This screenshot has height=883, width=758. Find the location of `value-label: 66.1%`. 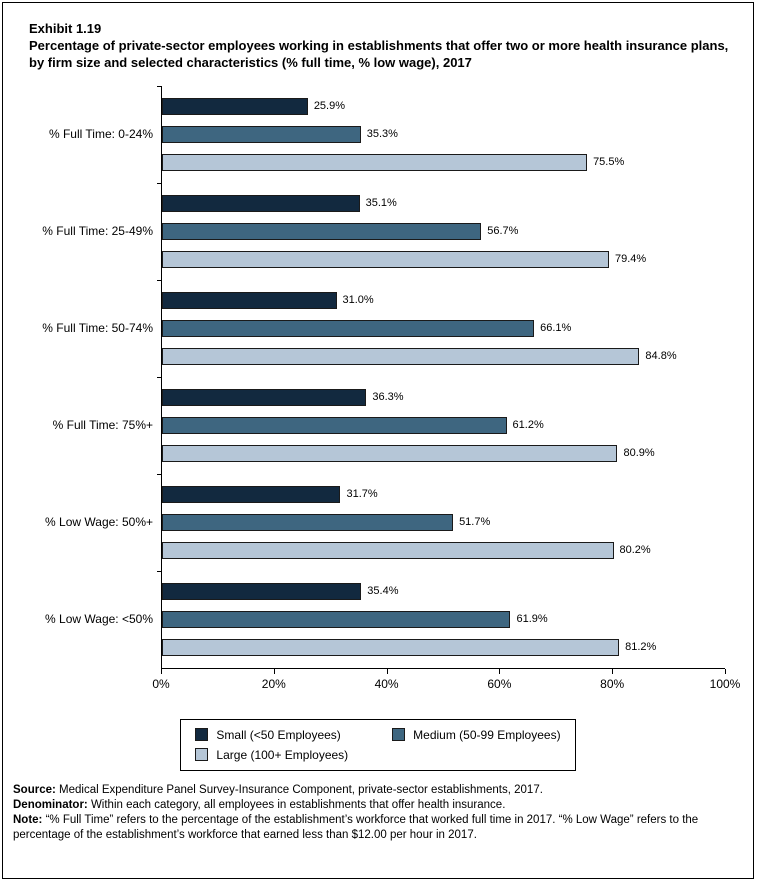

value-label: 66.1% is located at coordinates (556, 328).